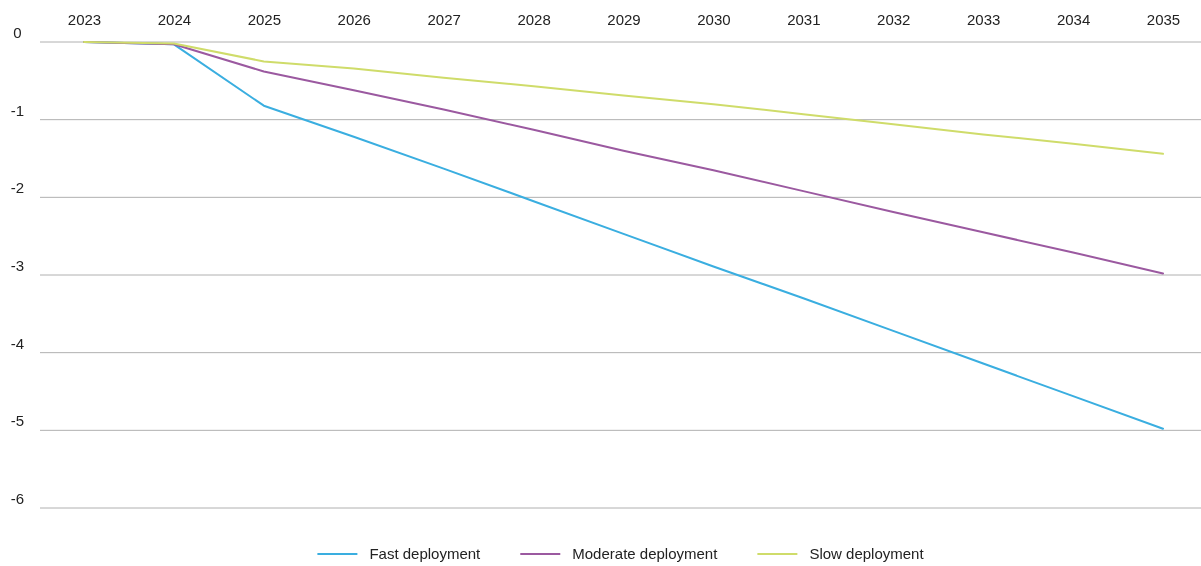 The image size is (1201, 566). Describe the element at coordinates (714, 19) in the screenshot. I see `x-tick-label: 2030` at that location.